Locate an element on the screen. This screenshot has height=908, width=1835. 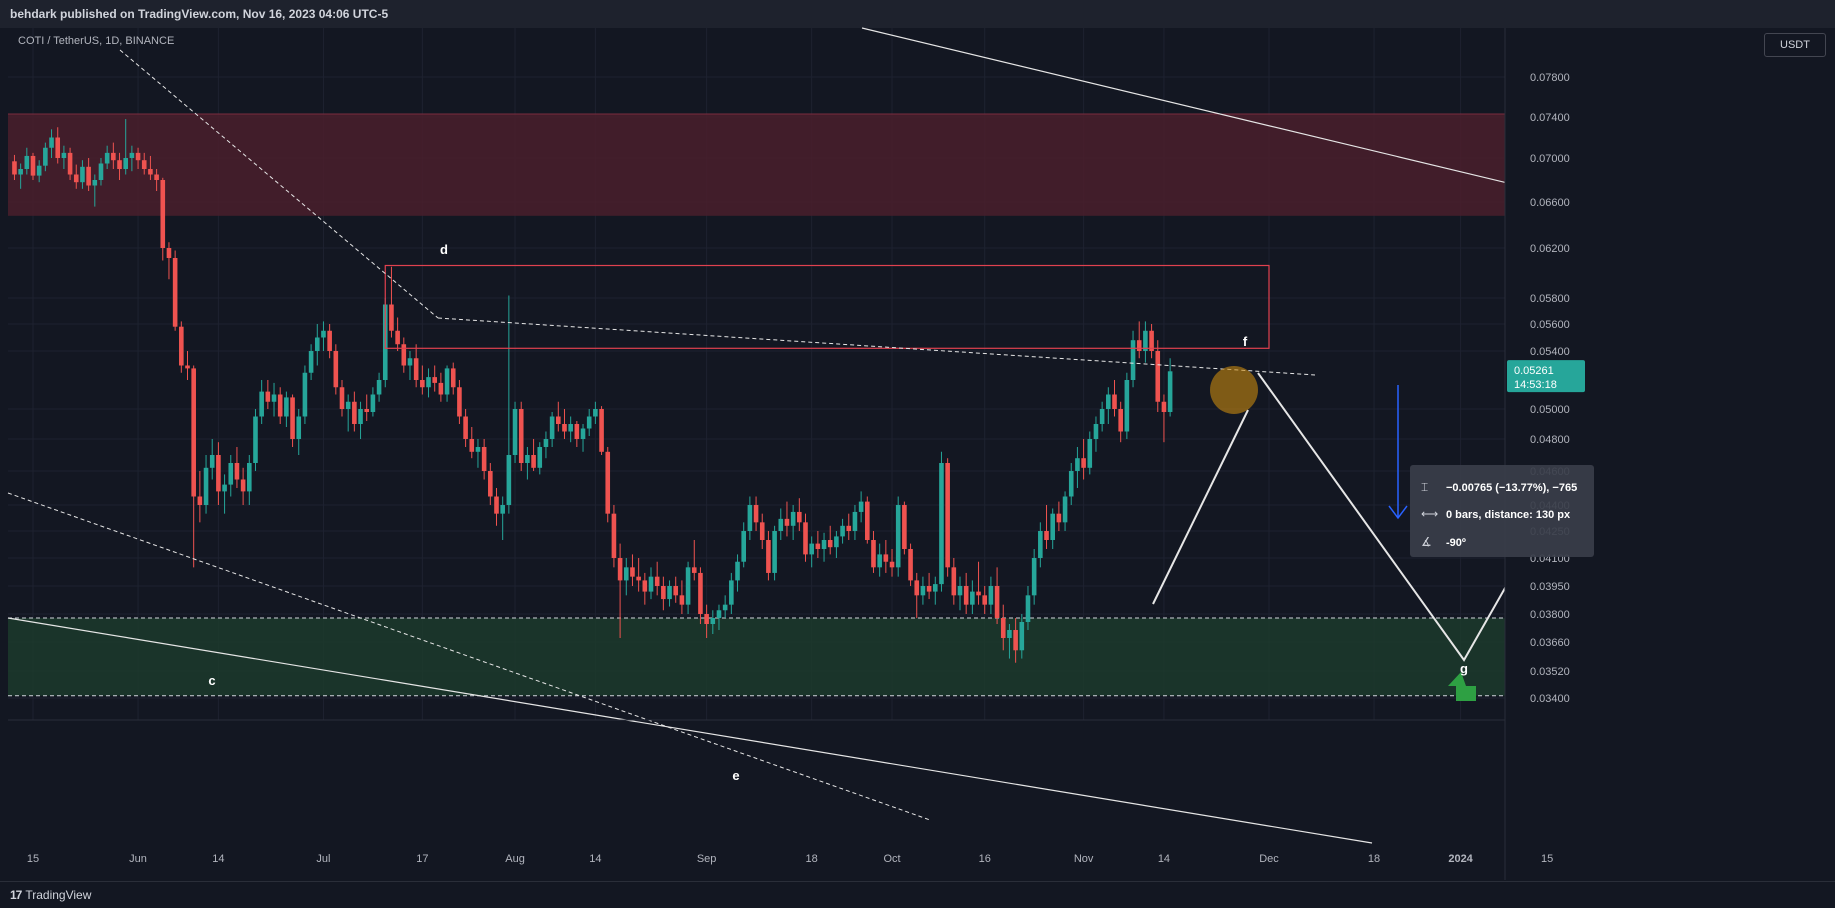
dashed-line-d-f is located at coordinates (876, 346).